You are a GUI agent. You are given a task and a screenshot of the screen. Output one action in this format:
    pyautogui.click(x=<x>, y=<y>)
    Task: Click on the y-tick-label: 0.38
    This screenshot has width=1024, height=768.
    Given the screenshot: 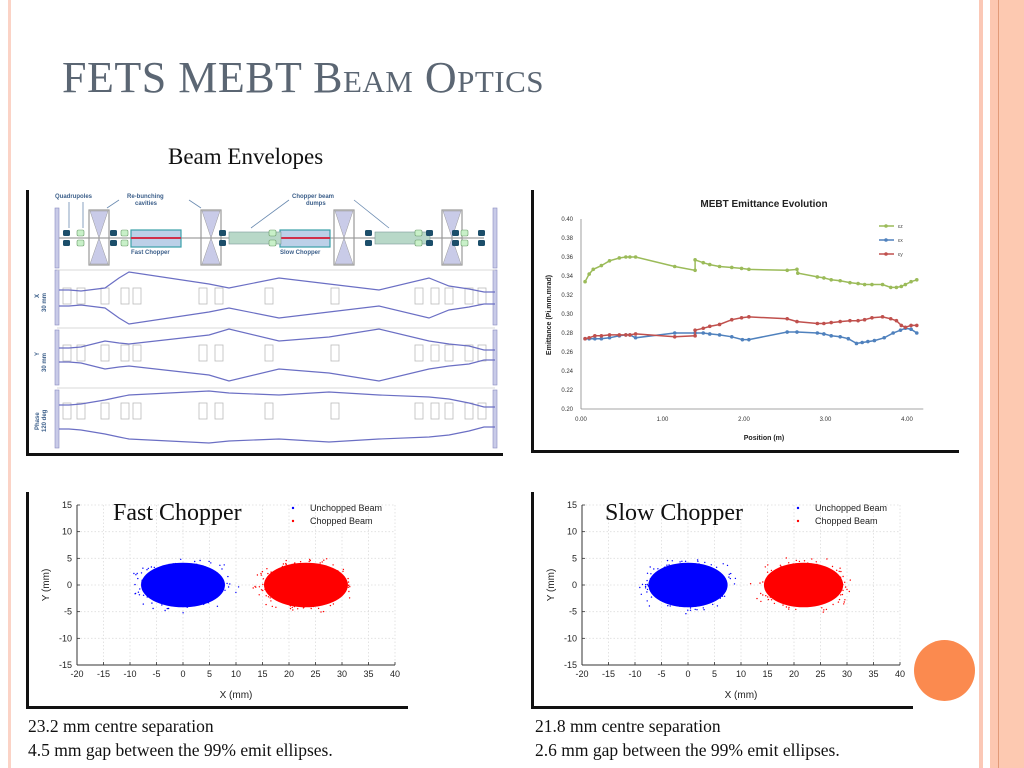 What is the action you would take?
    pyautogui.click(x=567, y=239)
    